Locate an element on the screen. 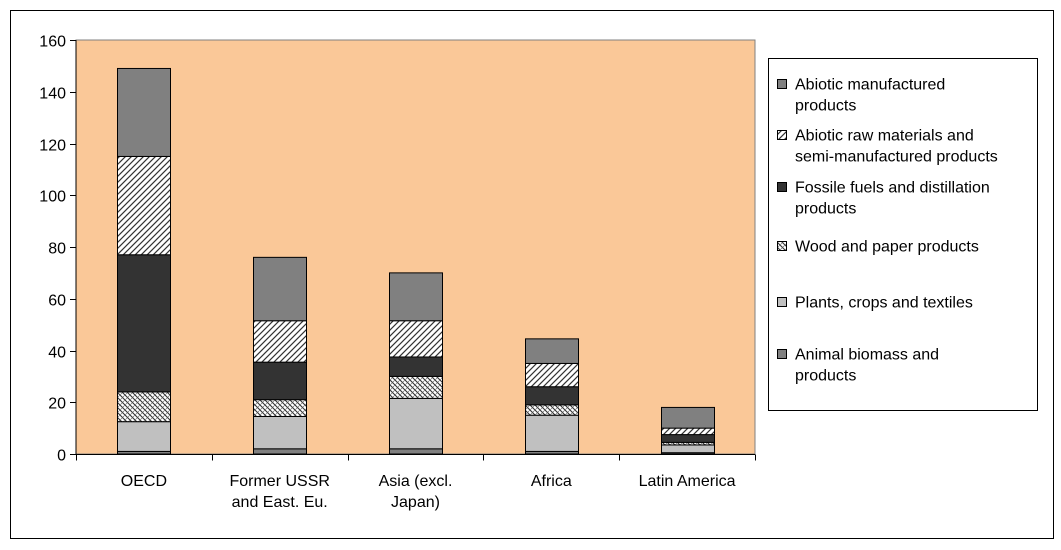  legend-label: Plants, crops and textiles is located at coordinates (884, 303).